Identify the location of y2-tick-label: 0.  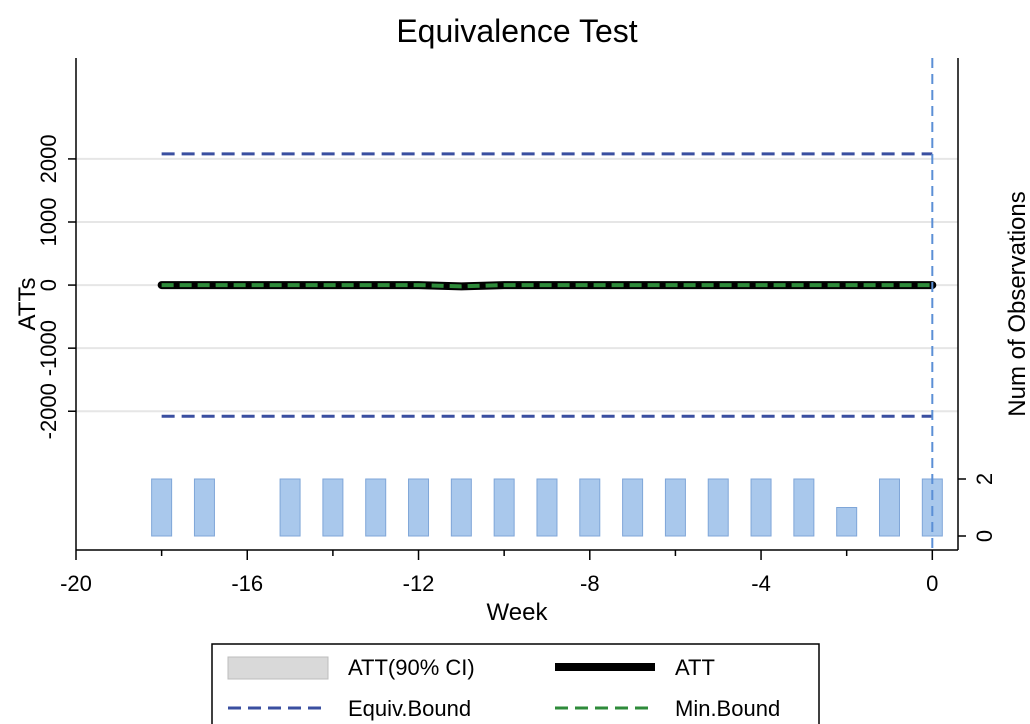
(984, 536).